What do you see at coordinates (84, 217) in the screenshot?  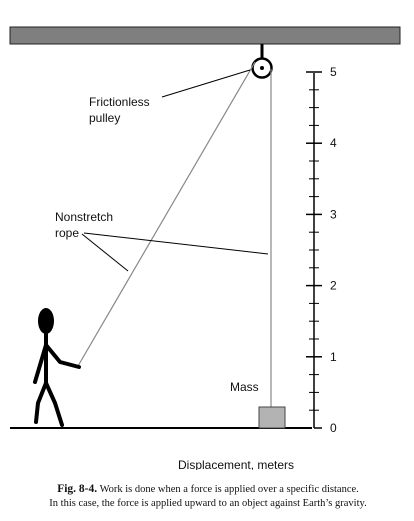 I see `rope-label-line1: Nonstretch` at bounding box center [84, 217].